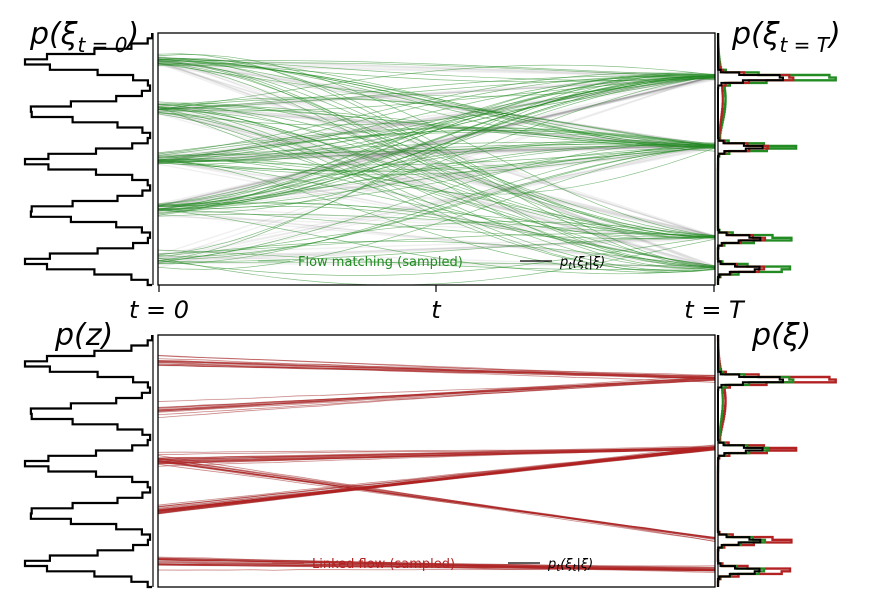 This screenshot has height=605, width=873. I want to click on bottom-left-marginal, so click(88, 462).